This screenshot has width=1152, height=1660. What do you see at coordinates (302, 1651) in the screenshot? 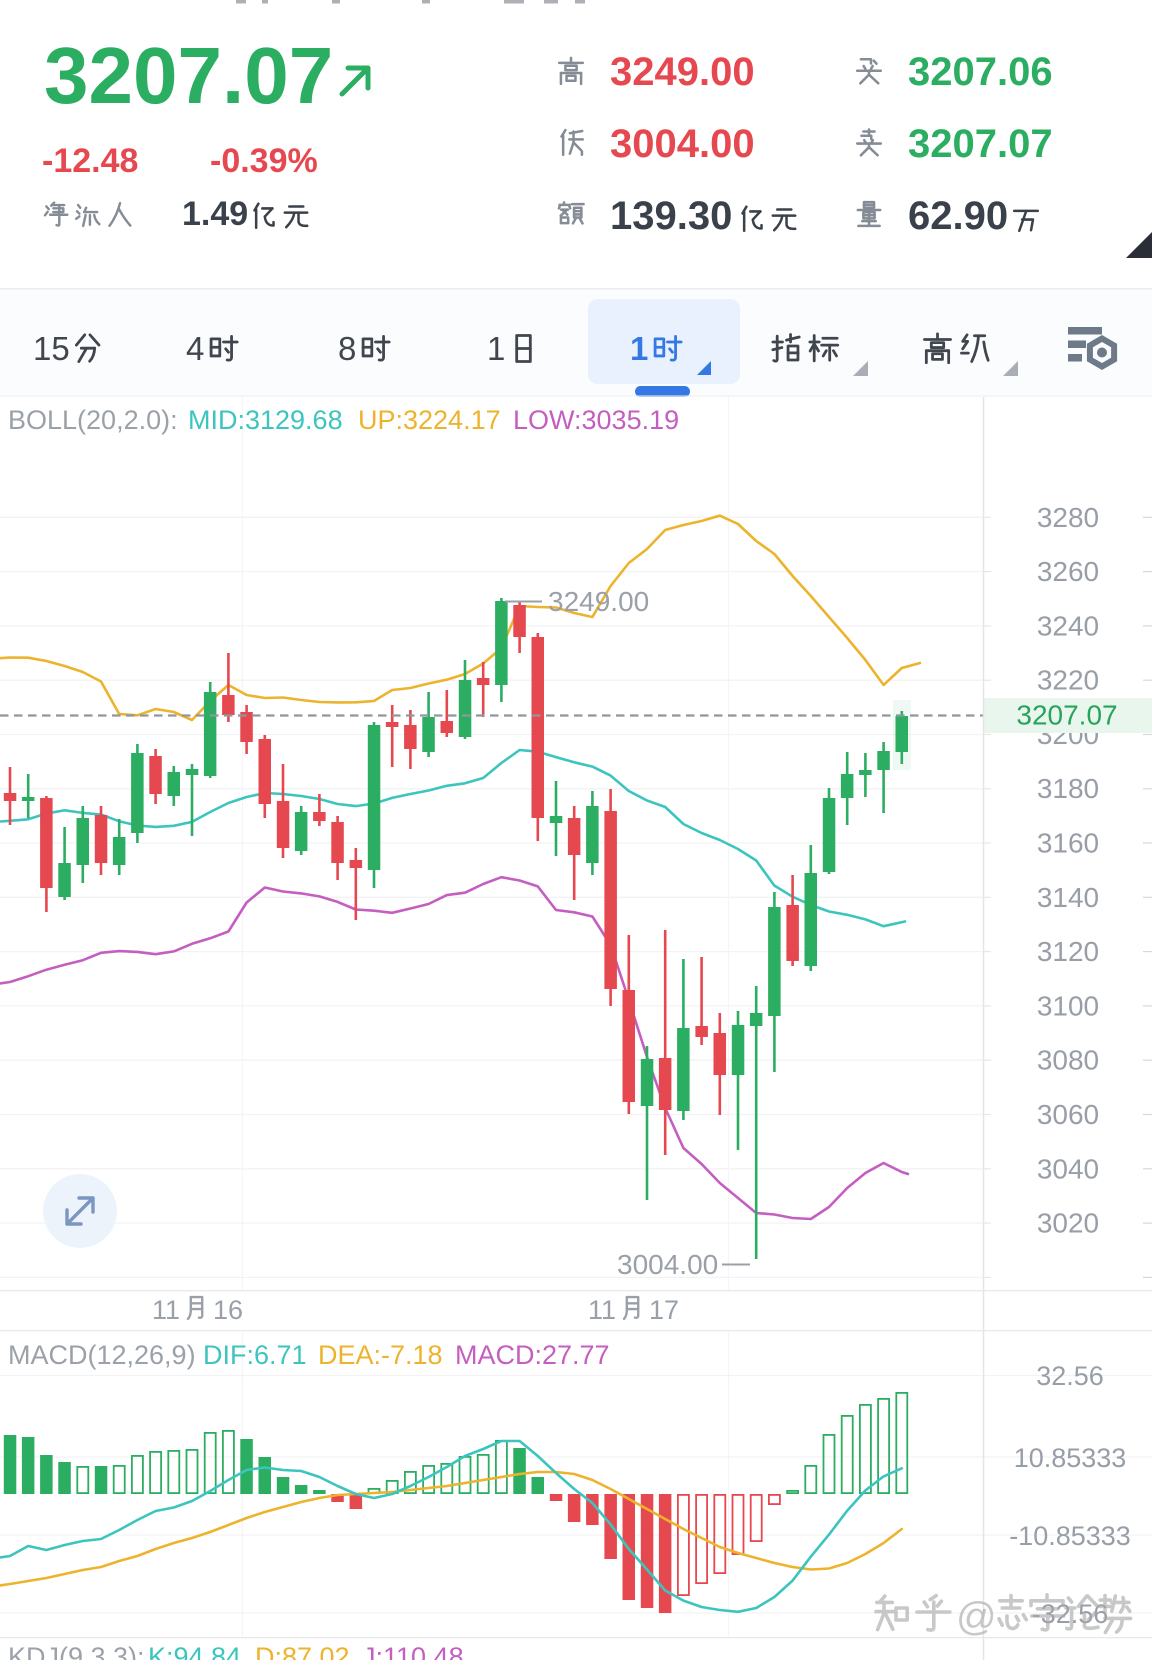
I see `svg-text: D:87.02` at bounding box center [302, 1651].